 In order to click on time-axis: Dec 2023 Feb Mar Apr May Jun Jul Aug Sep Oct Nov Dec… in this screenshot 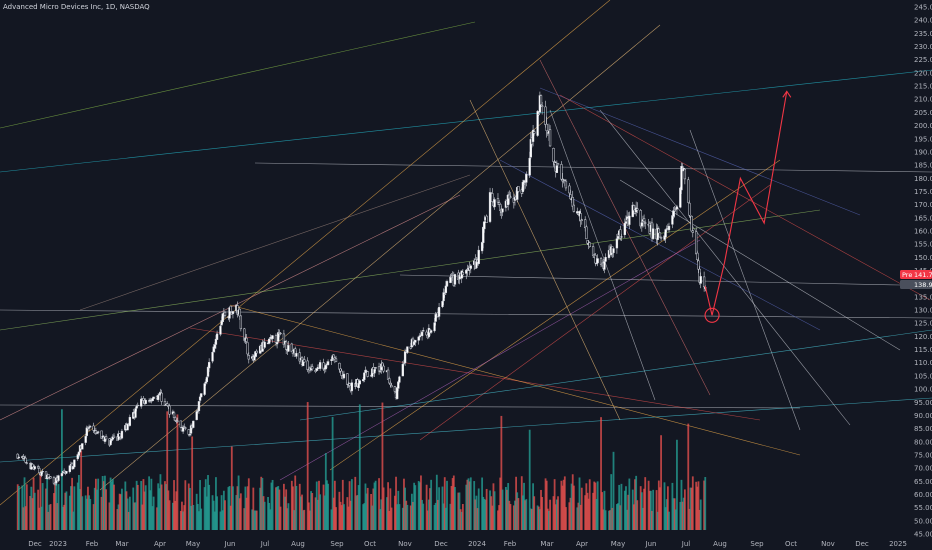, I will do `click(467, 544)`.